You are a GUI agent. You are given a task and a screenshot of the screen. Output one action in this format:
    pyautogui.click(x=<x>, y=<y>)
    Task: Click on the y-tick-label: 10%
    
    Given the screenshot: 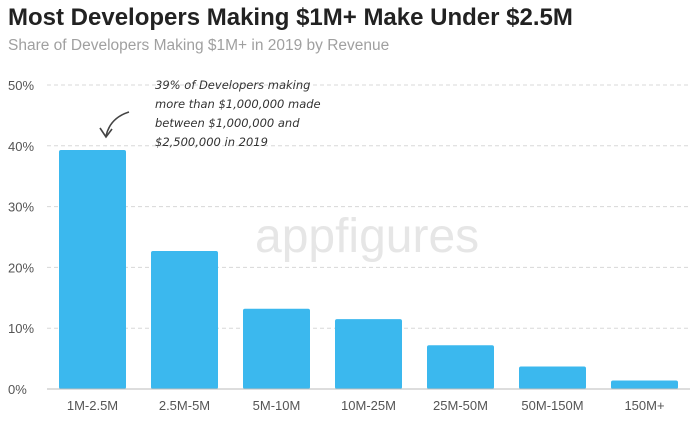 What is the action you would take?
    pyautogui.click(x=21, y=328)
    